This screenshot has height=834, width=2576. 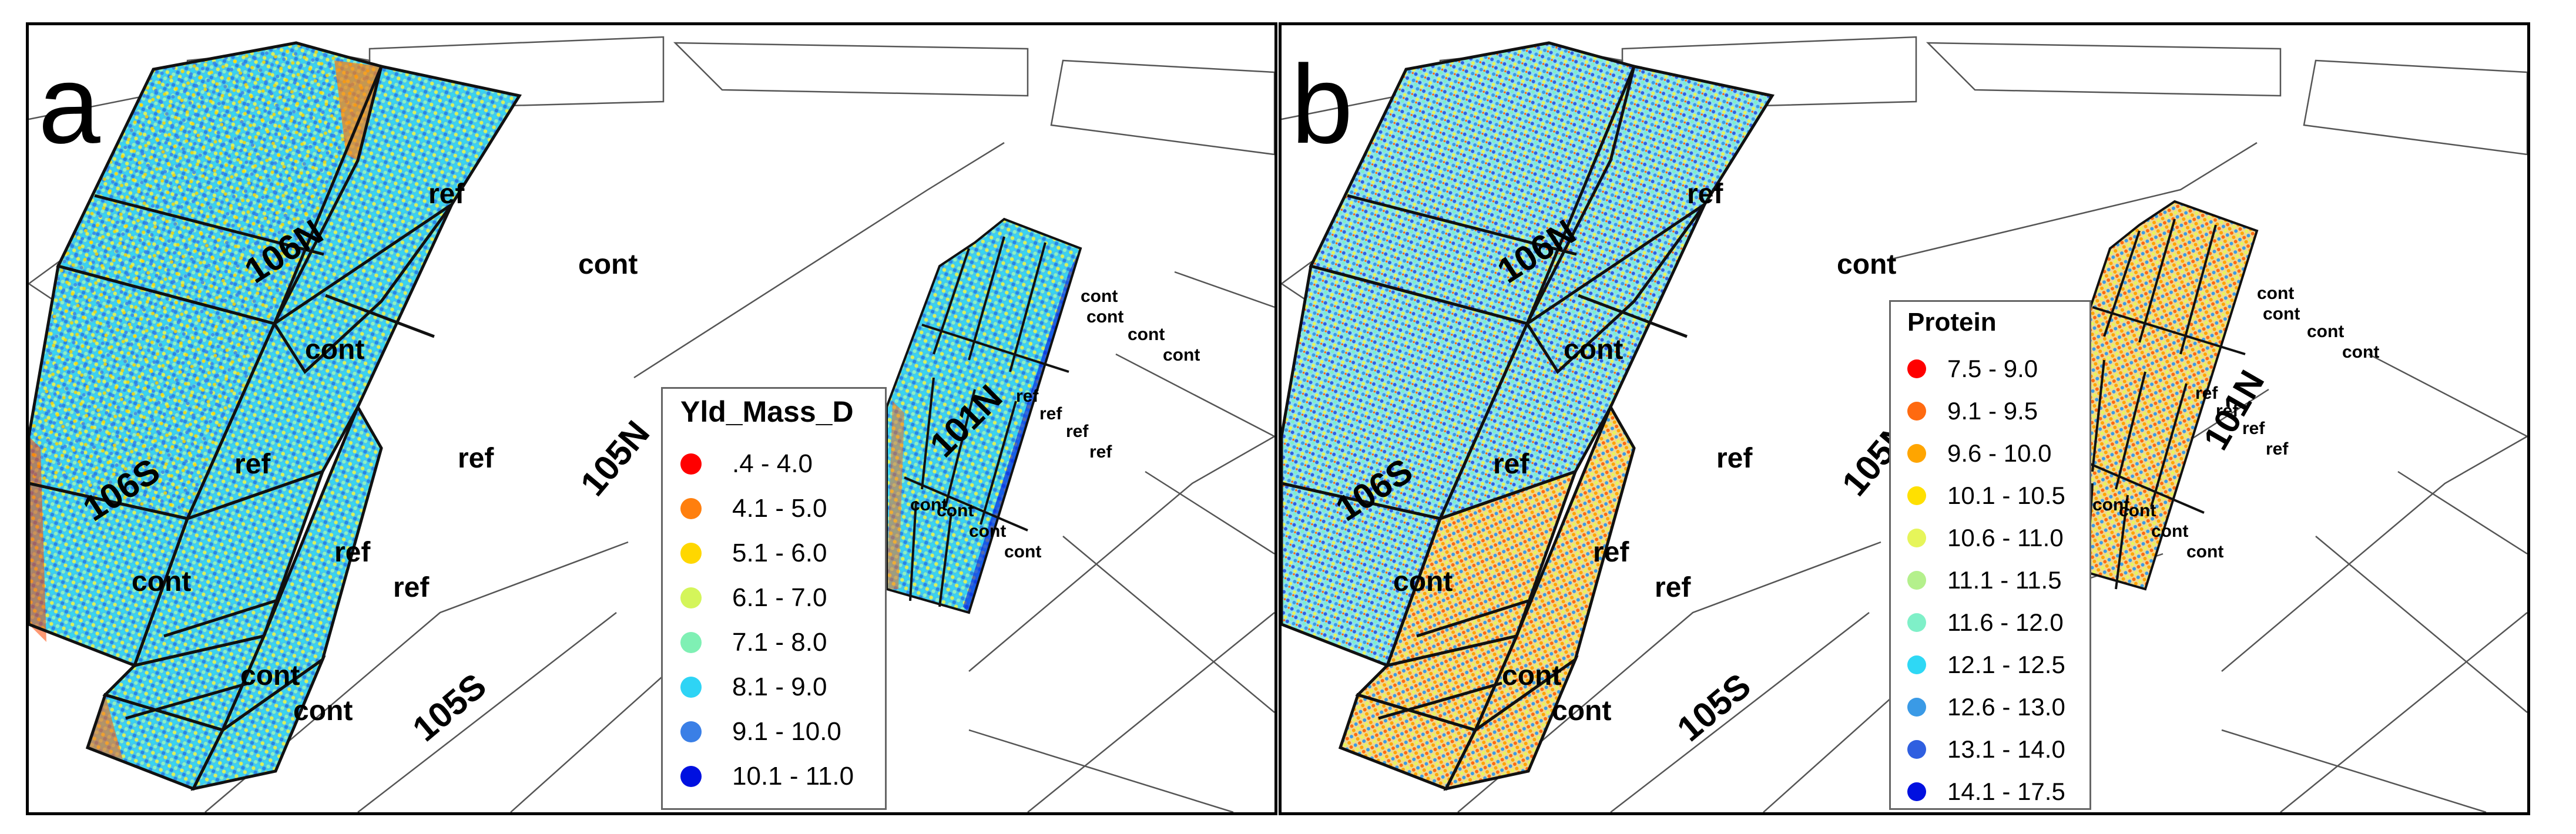 I want to click on legend-item: 6.1 - 7.0, so click(x=783, y=598).